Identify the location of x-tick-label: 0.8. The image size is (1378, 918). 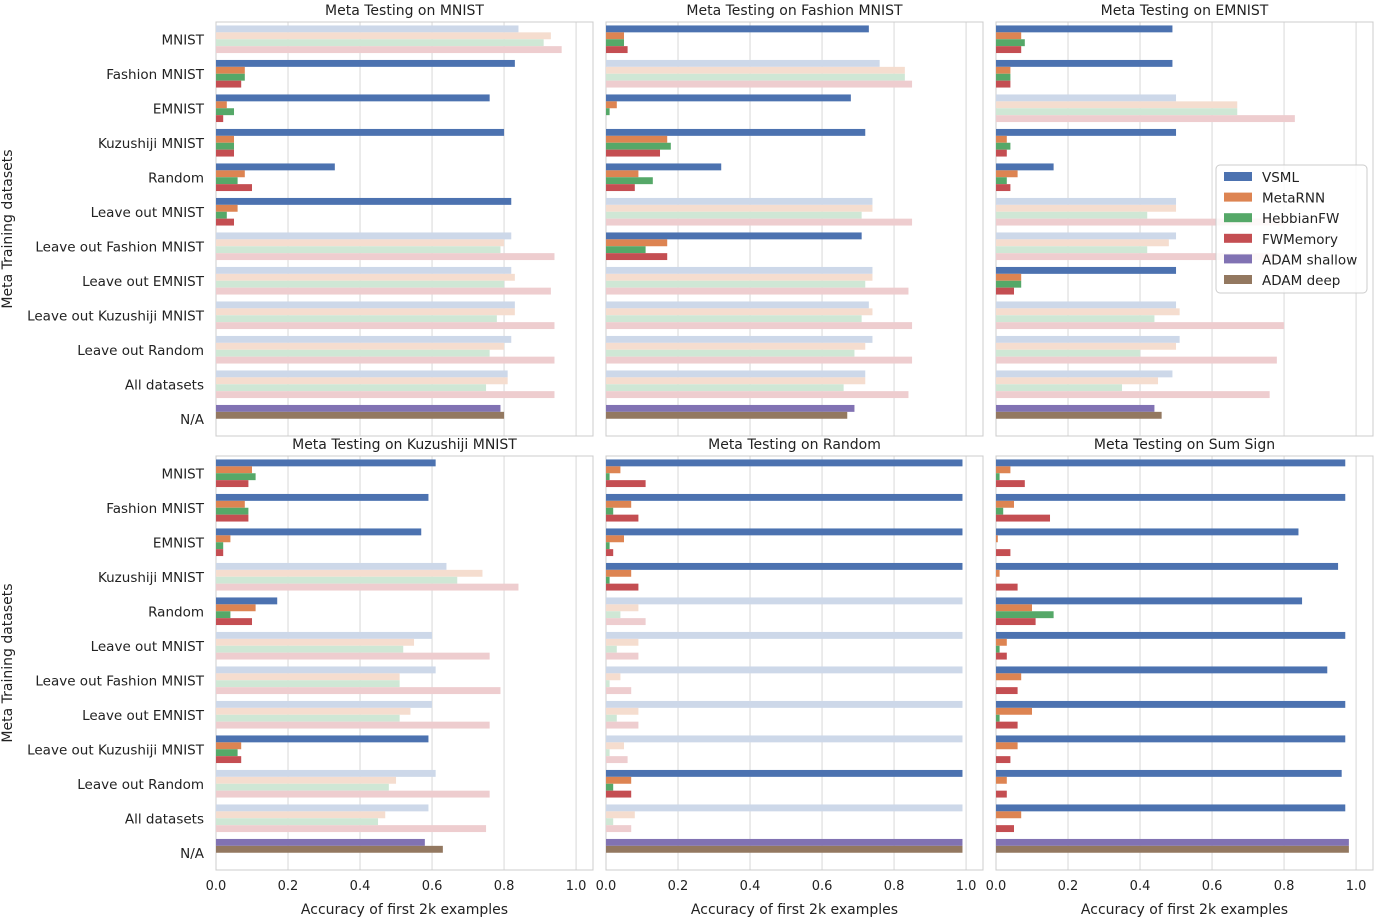
(504, 886).